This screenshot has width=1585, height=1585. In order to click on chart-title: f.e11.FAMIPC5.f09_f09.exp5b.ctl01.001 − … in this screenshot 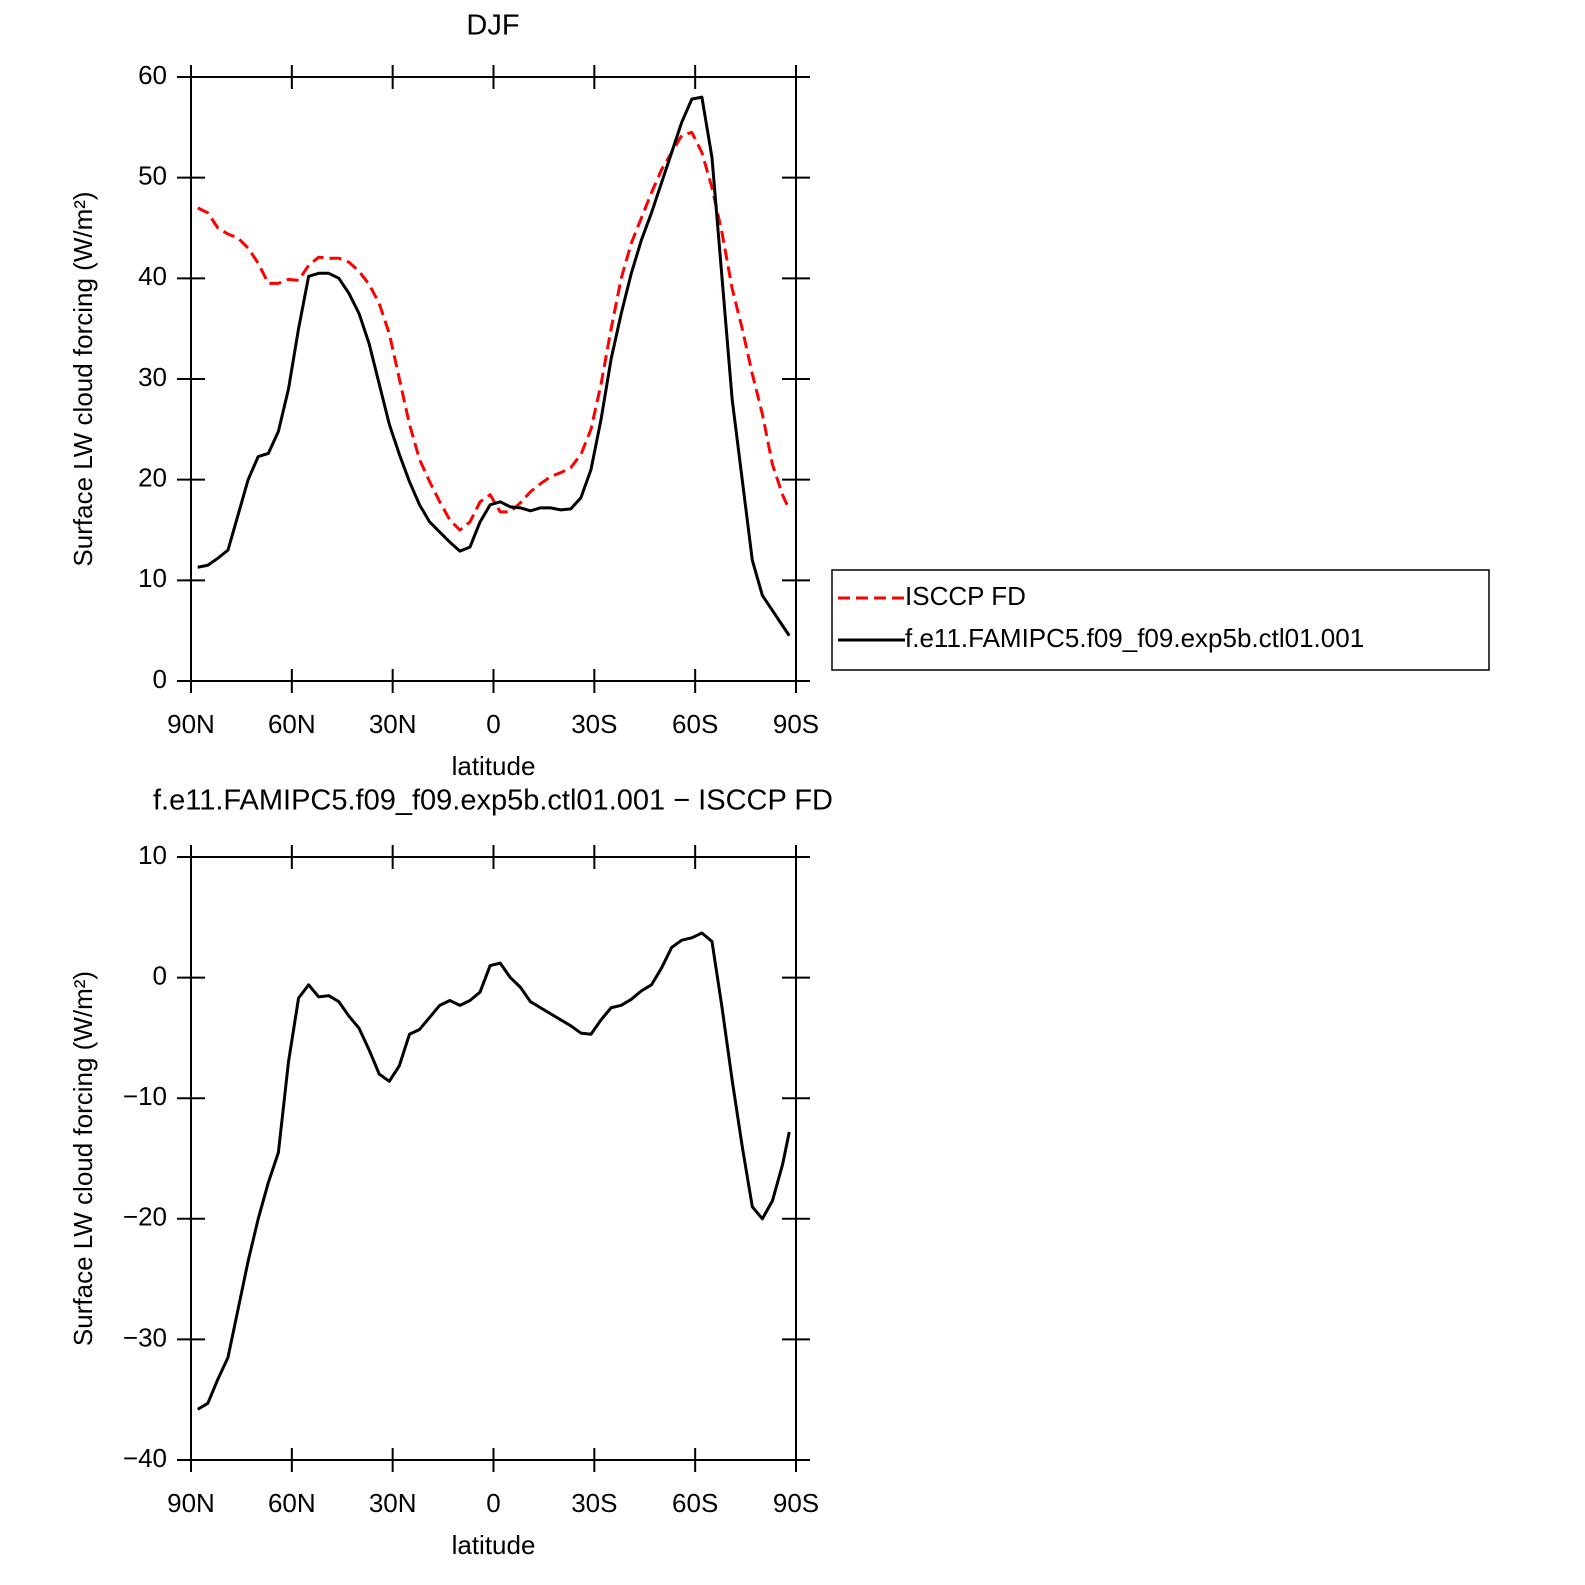, I will do `click(493, 801)`.